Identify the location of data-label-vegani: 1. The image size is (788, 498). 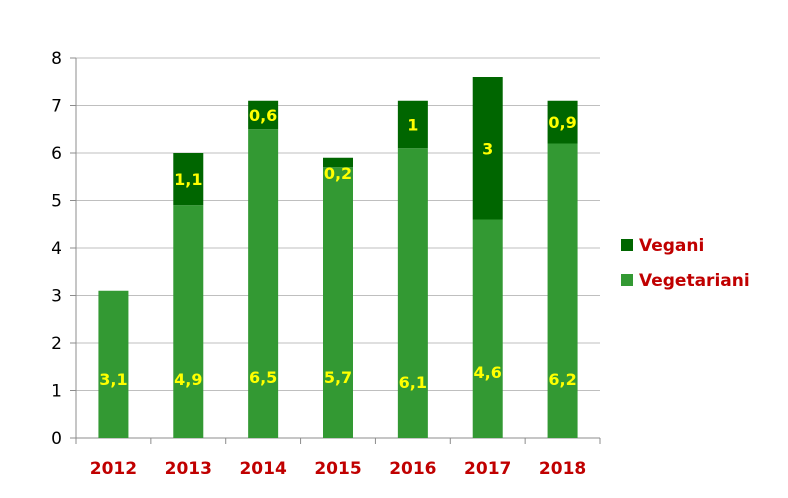
(412, 125).